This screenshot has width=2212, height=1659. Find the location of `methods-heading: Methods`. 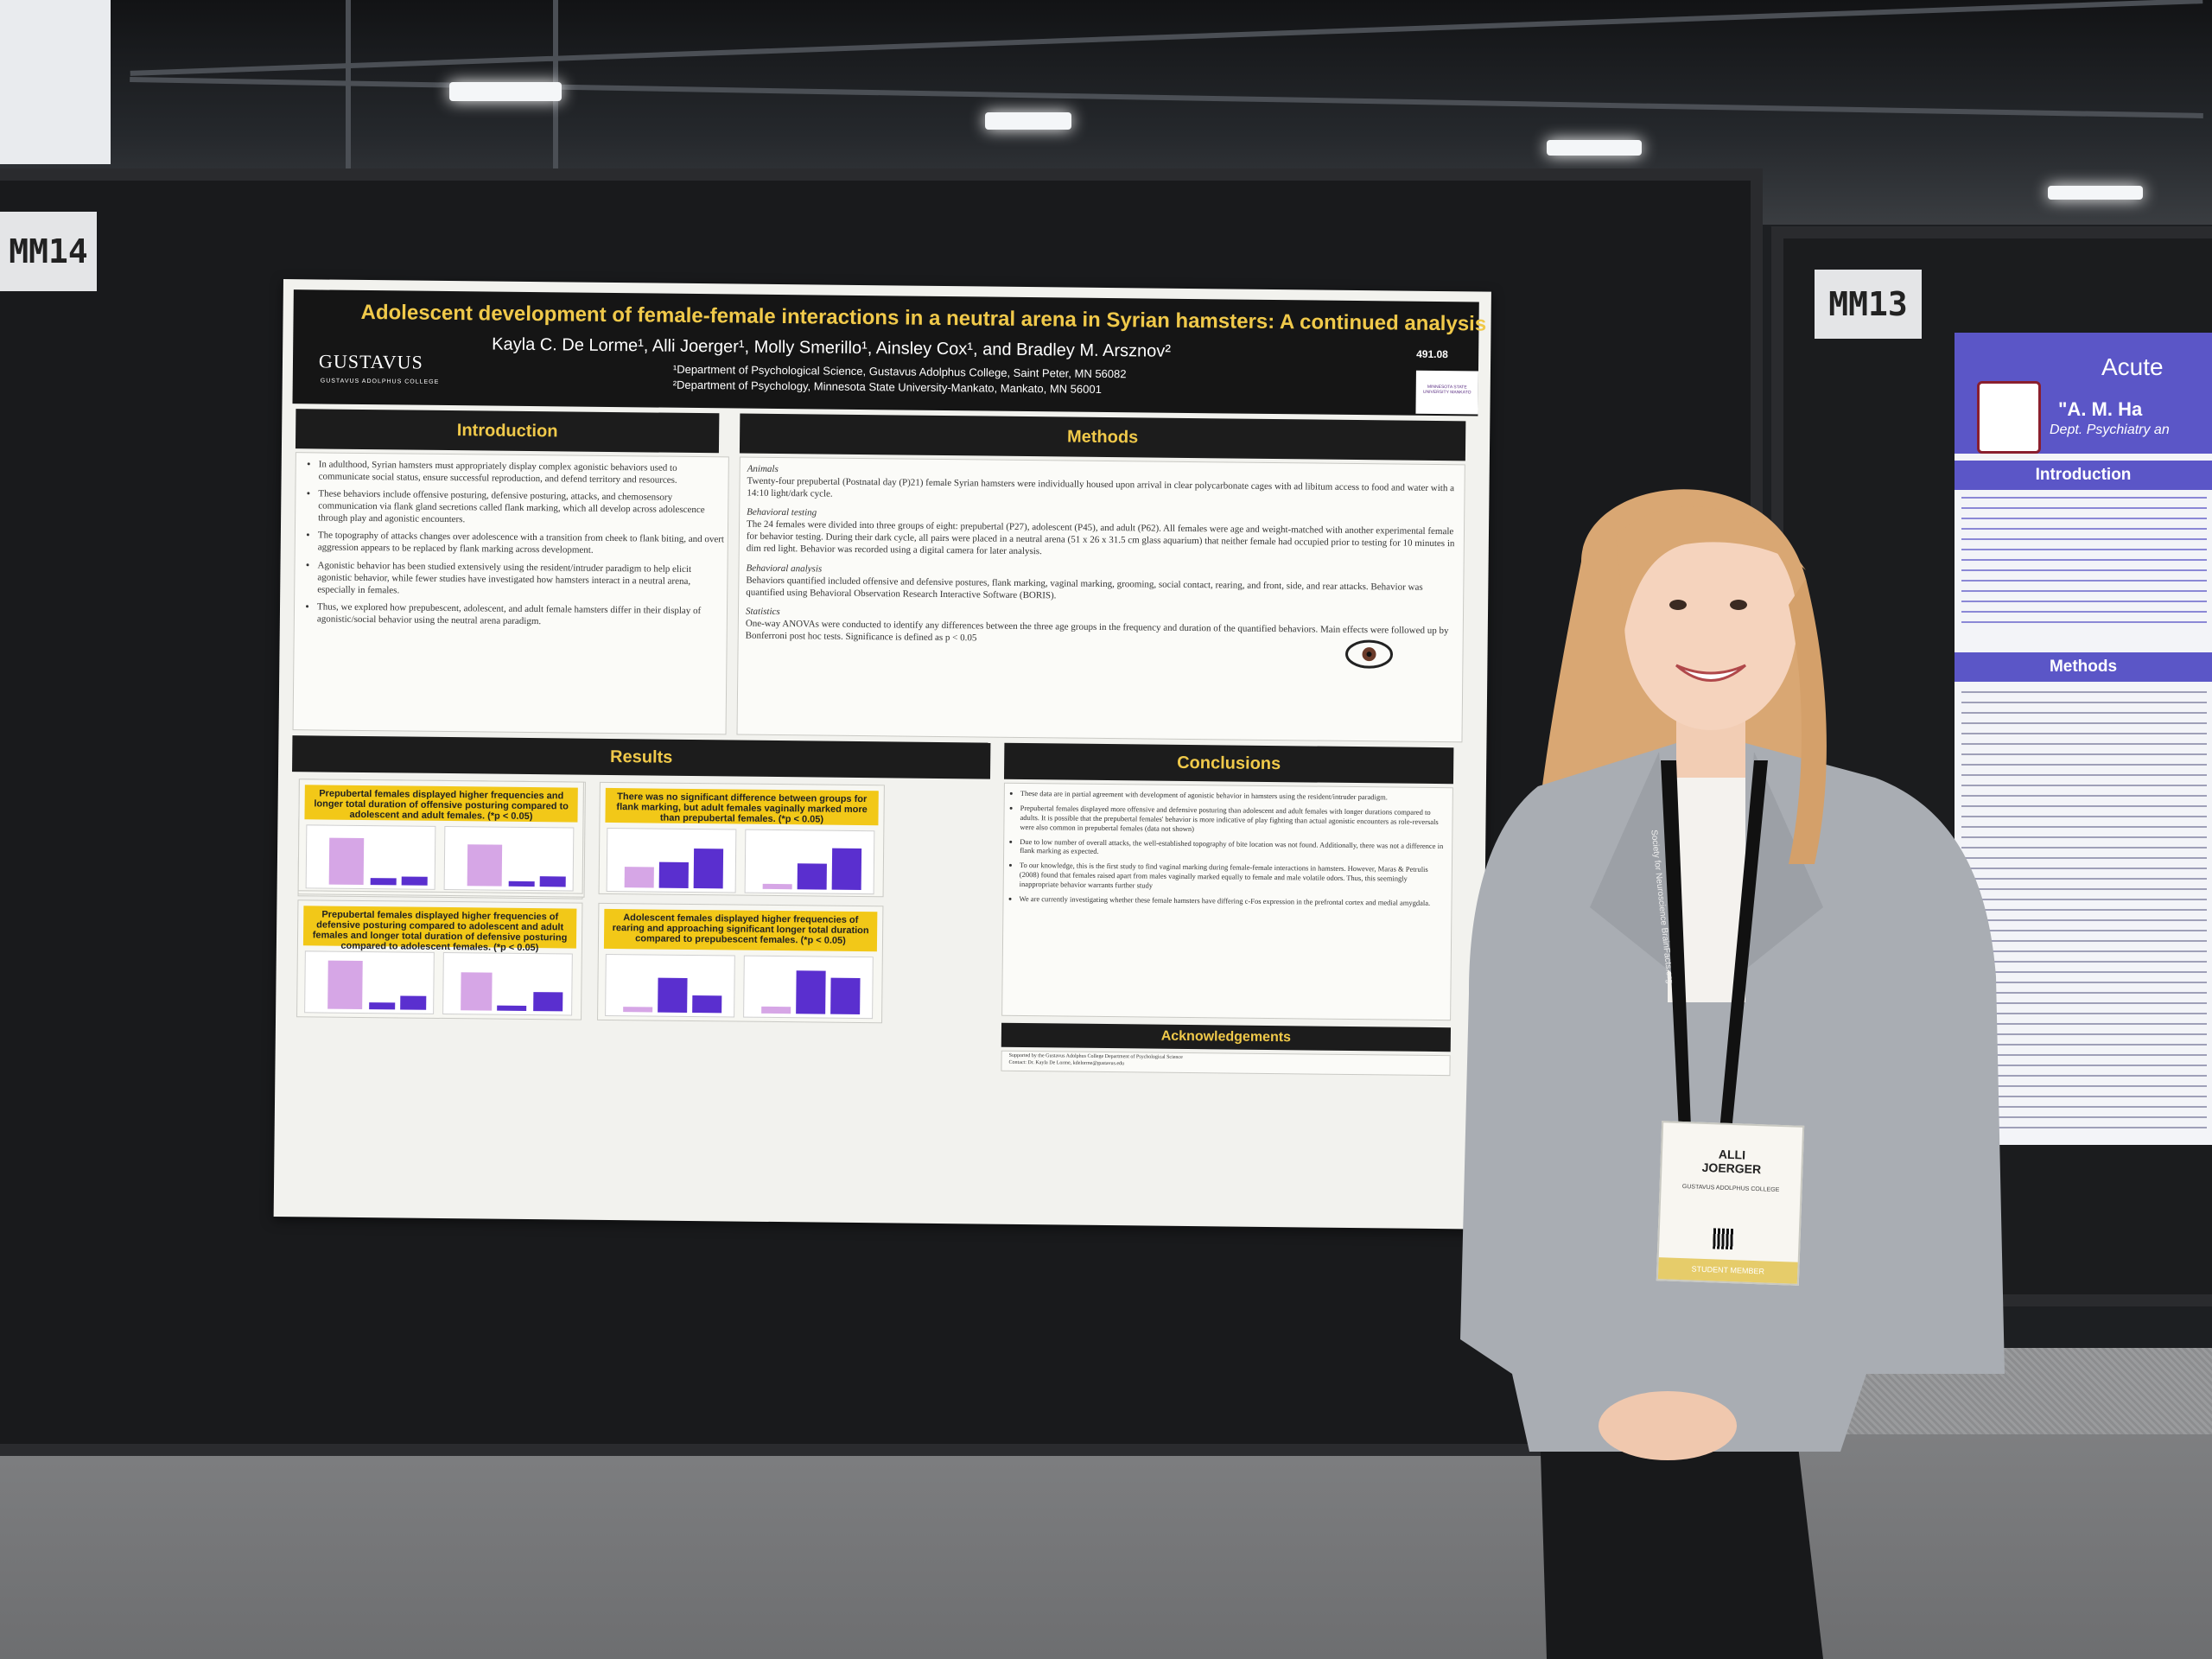

methods-heading: Methods is located at coordinates (1102, 437).